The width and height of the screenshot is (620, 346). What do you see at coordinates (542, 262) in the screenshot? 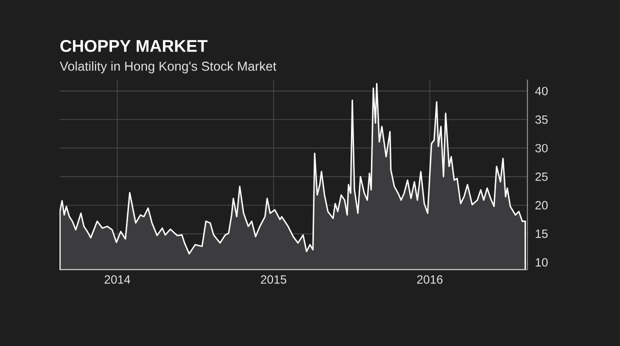
I see `y-tick-label: 10` at bounding box center [542, 262].